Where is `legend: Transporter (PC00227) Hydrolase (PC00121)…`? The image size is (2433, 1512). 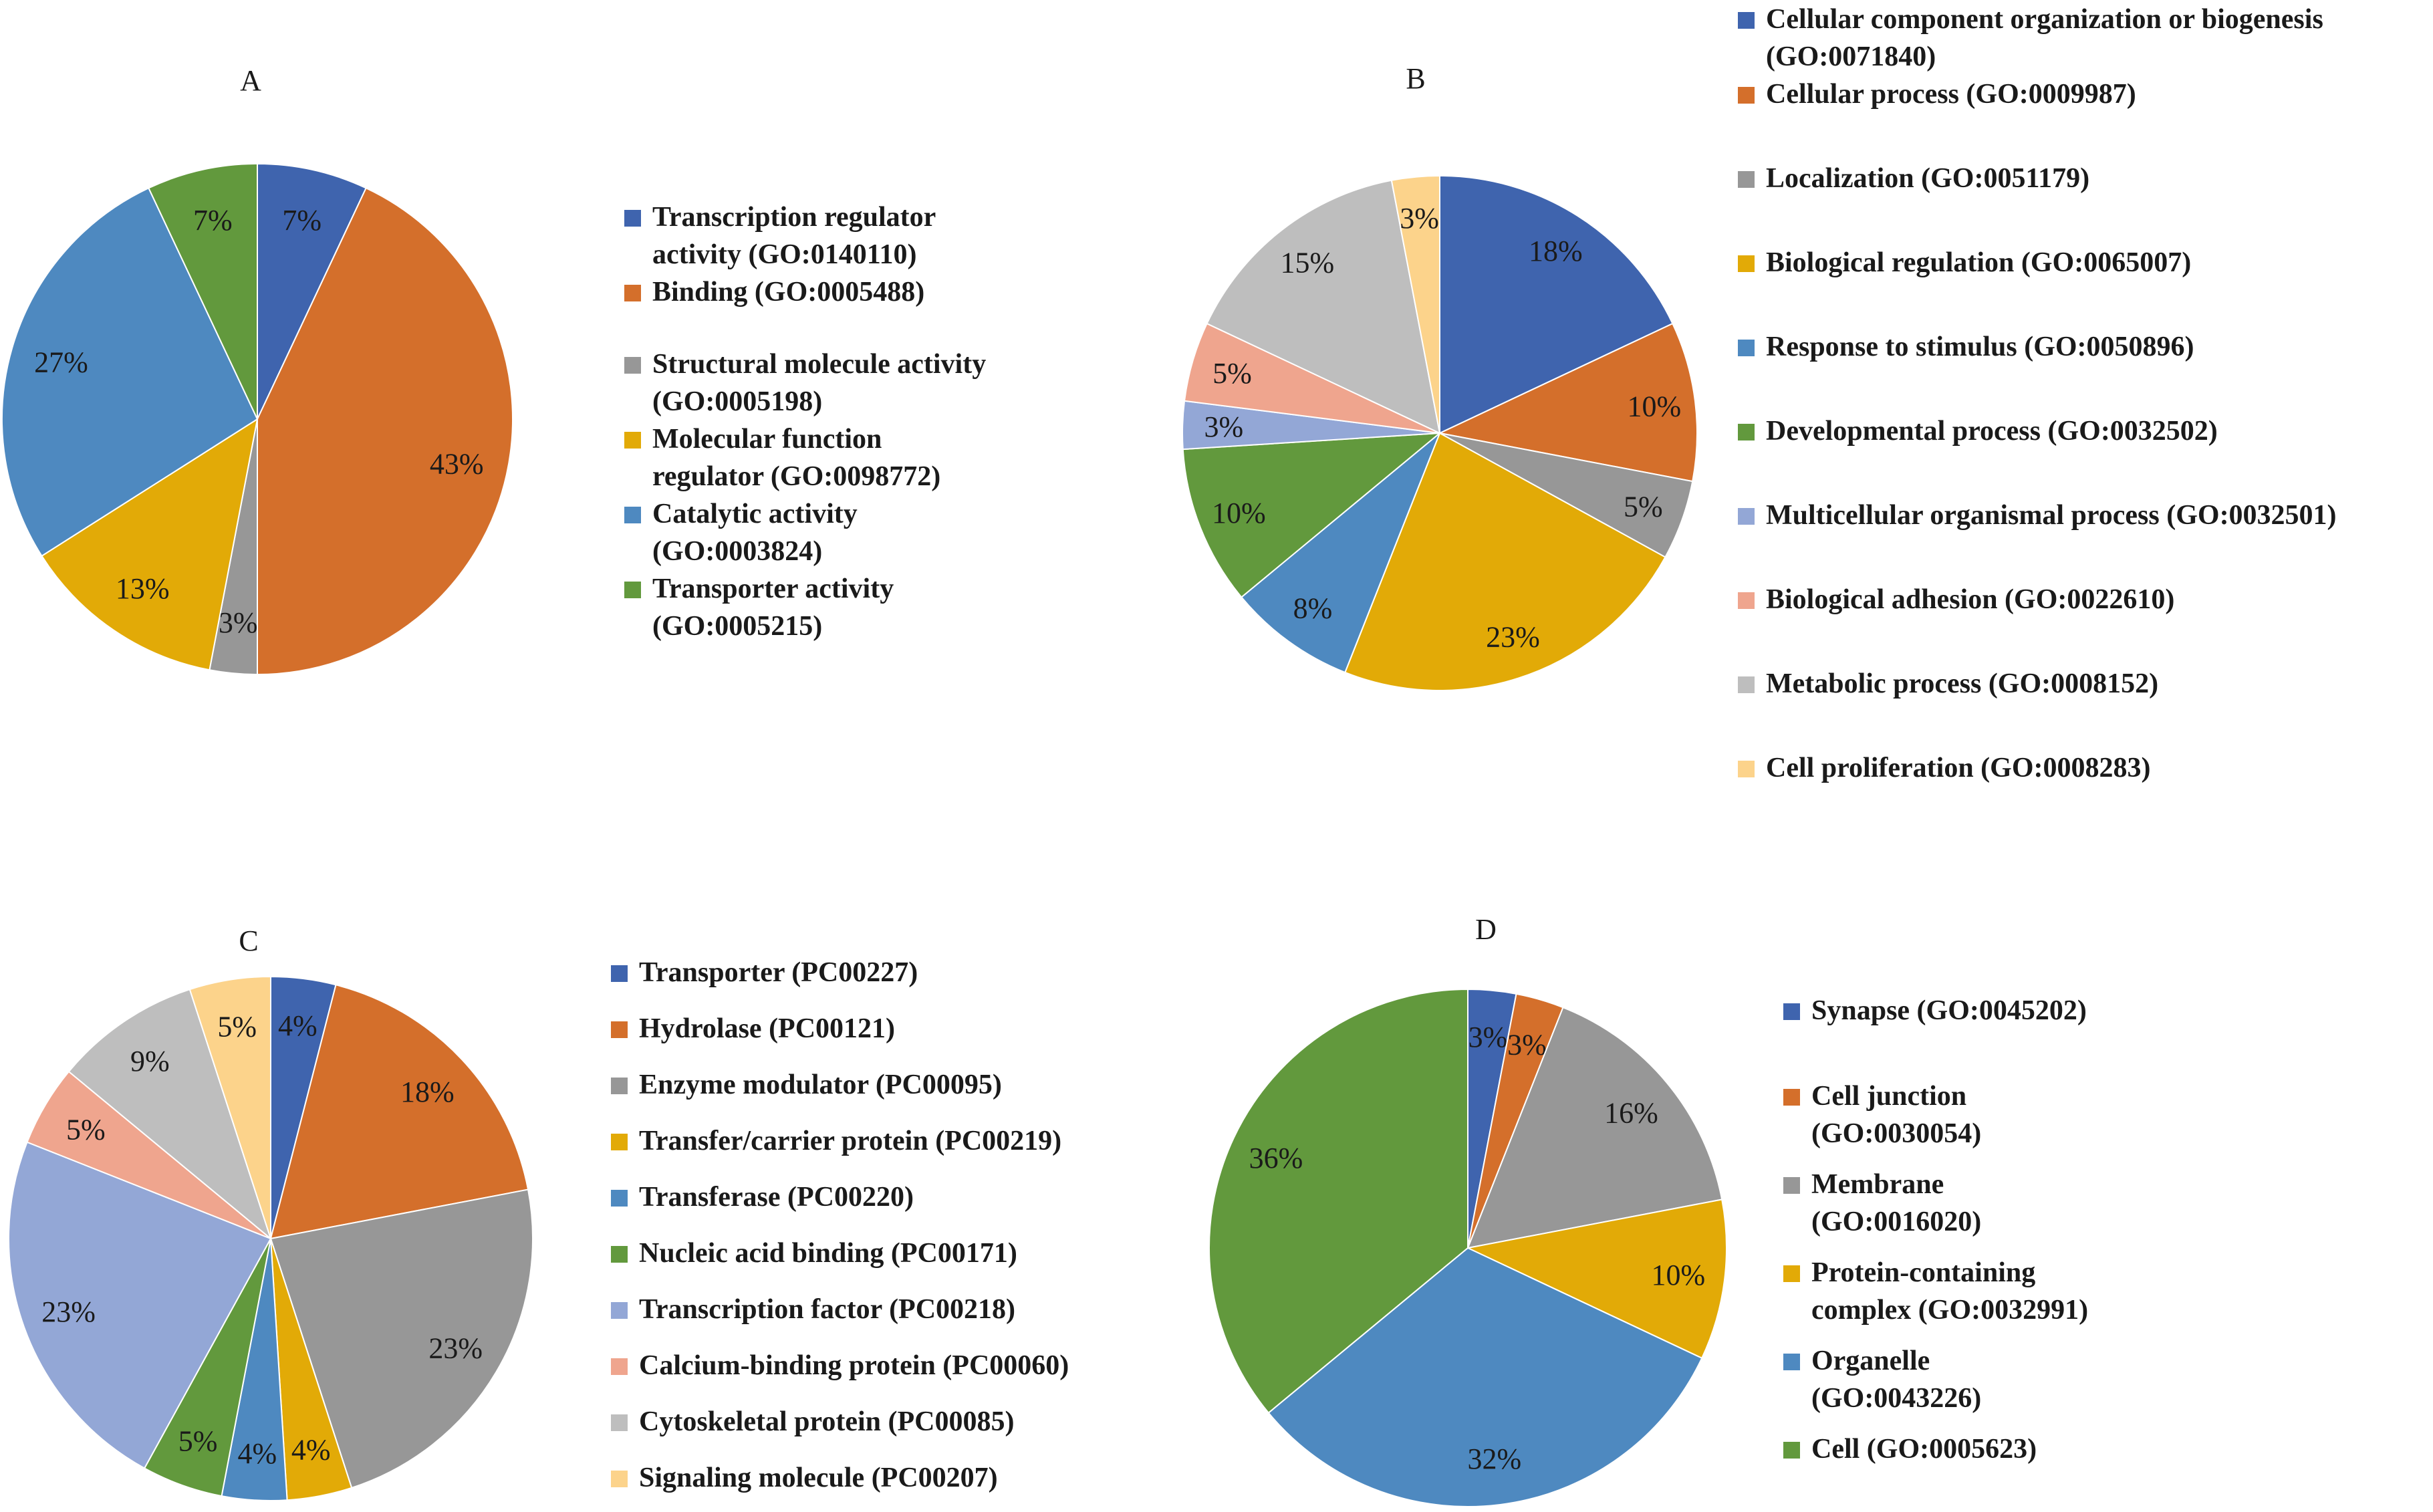 legend: Transporter (PC00227) Hydrolase (PC00121)… is located at coordinates (840, 1225).